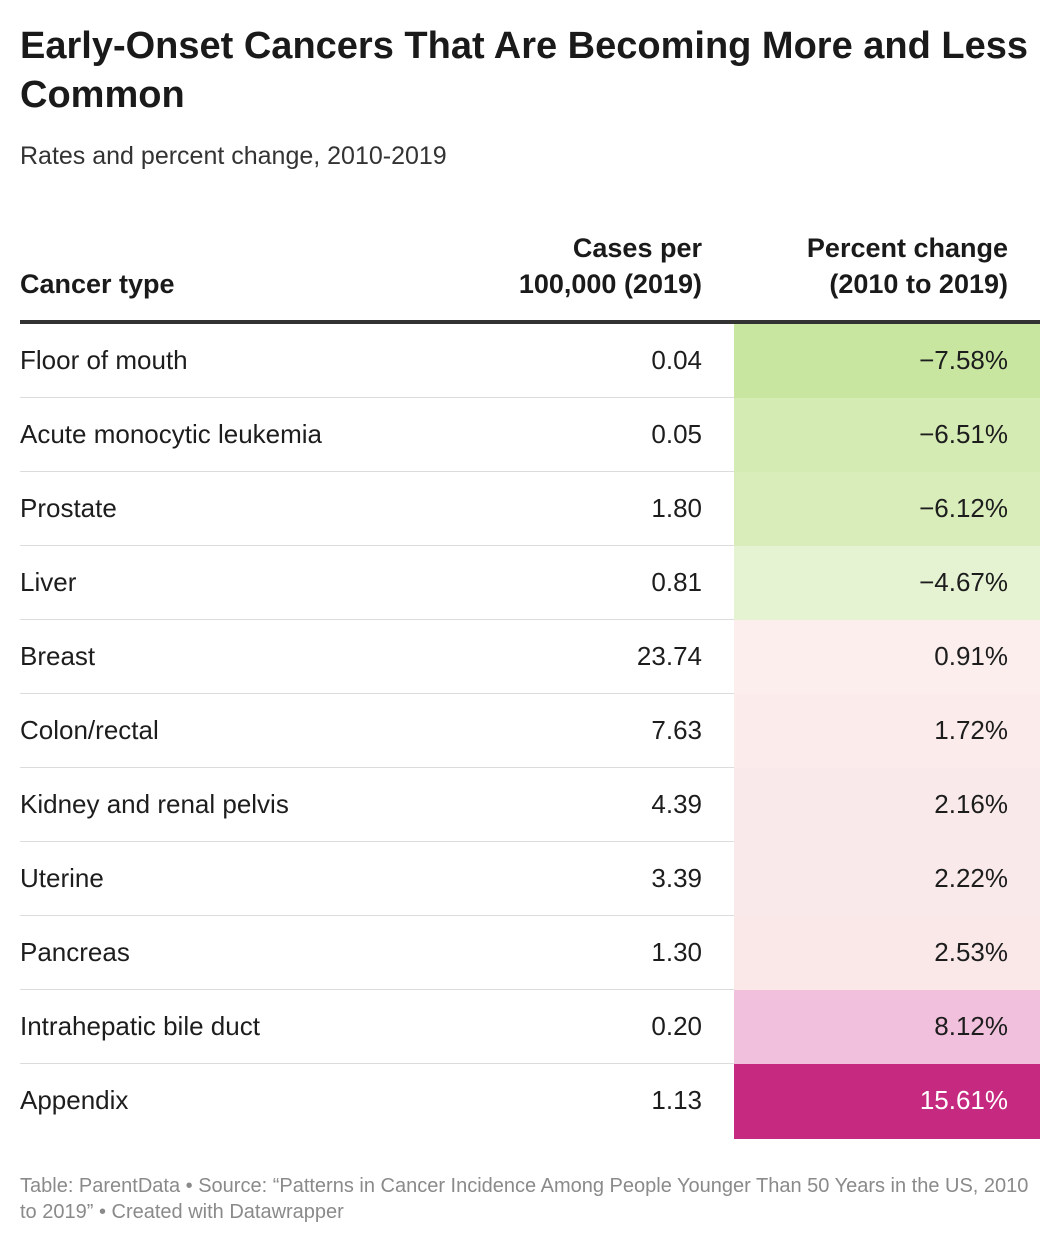  Describe the element at coordinates (918, 284) in the screenshot. I see `column-header-pct-line2: (2010 to 2019)` at that location.